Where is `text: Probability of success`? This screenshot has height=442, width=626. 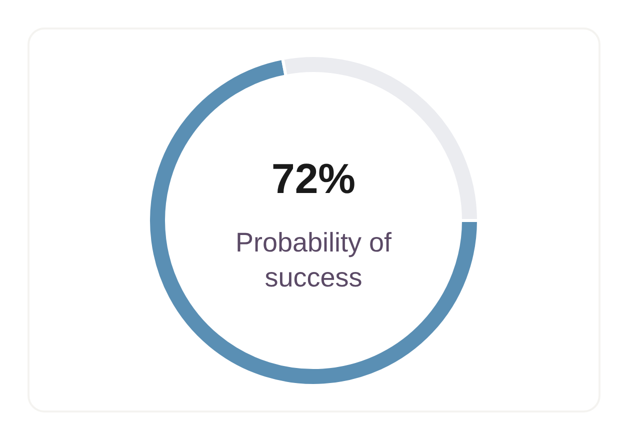
text: Probability of success is located at coordinates (313, 260).